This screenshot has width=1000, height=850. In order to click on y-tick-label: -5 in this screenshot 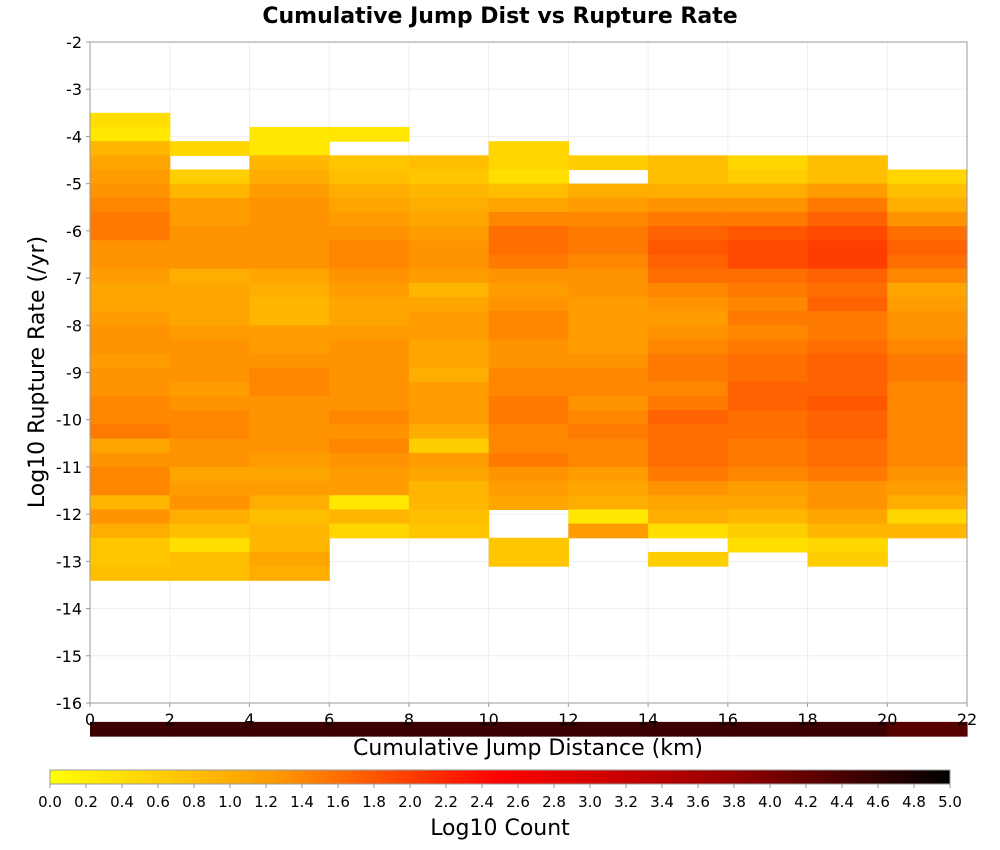, I will do `click(74, 184)`.